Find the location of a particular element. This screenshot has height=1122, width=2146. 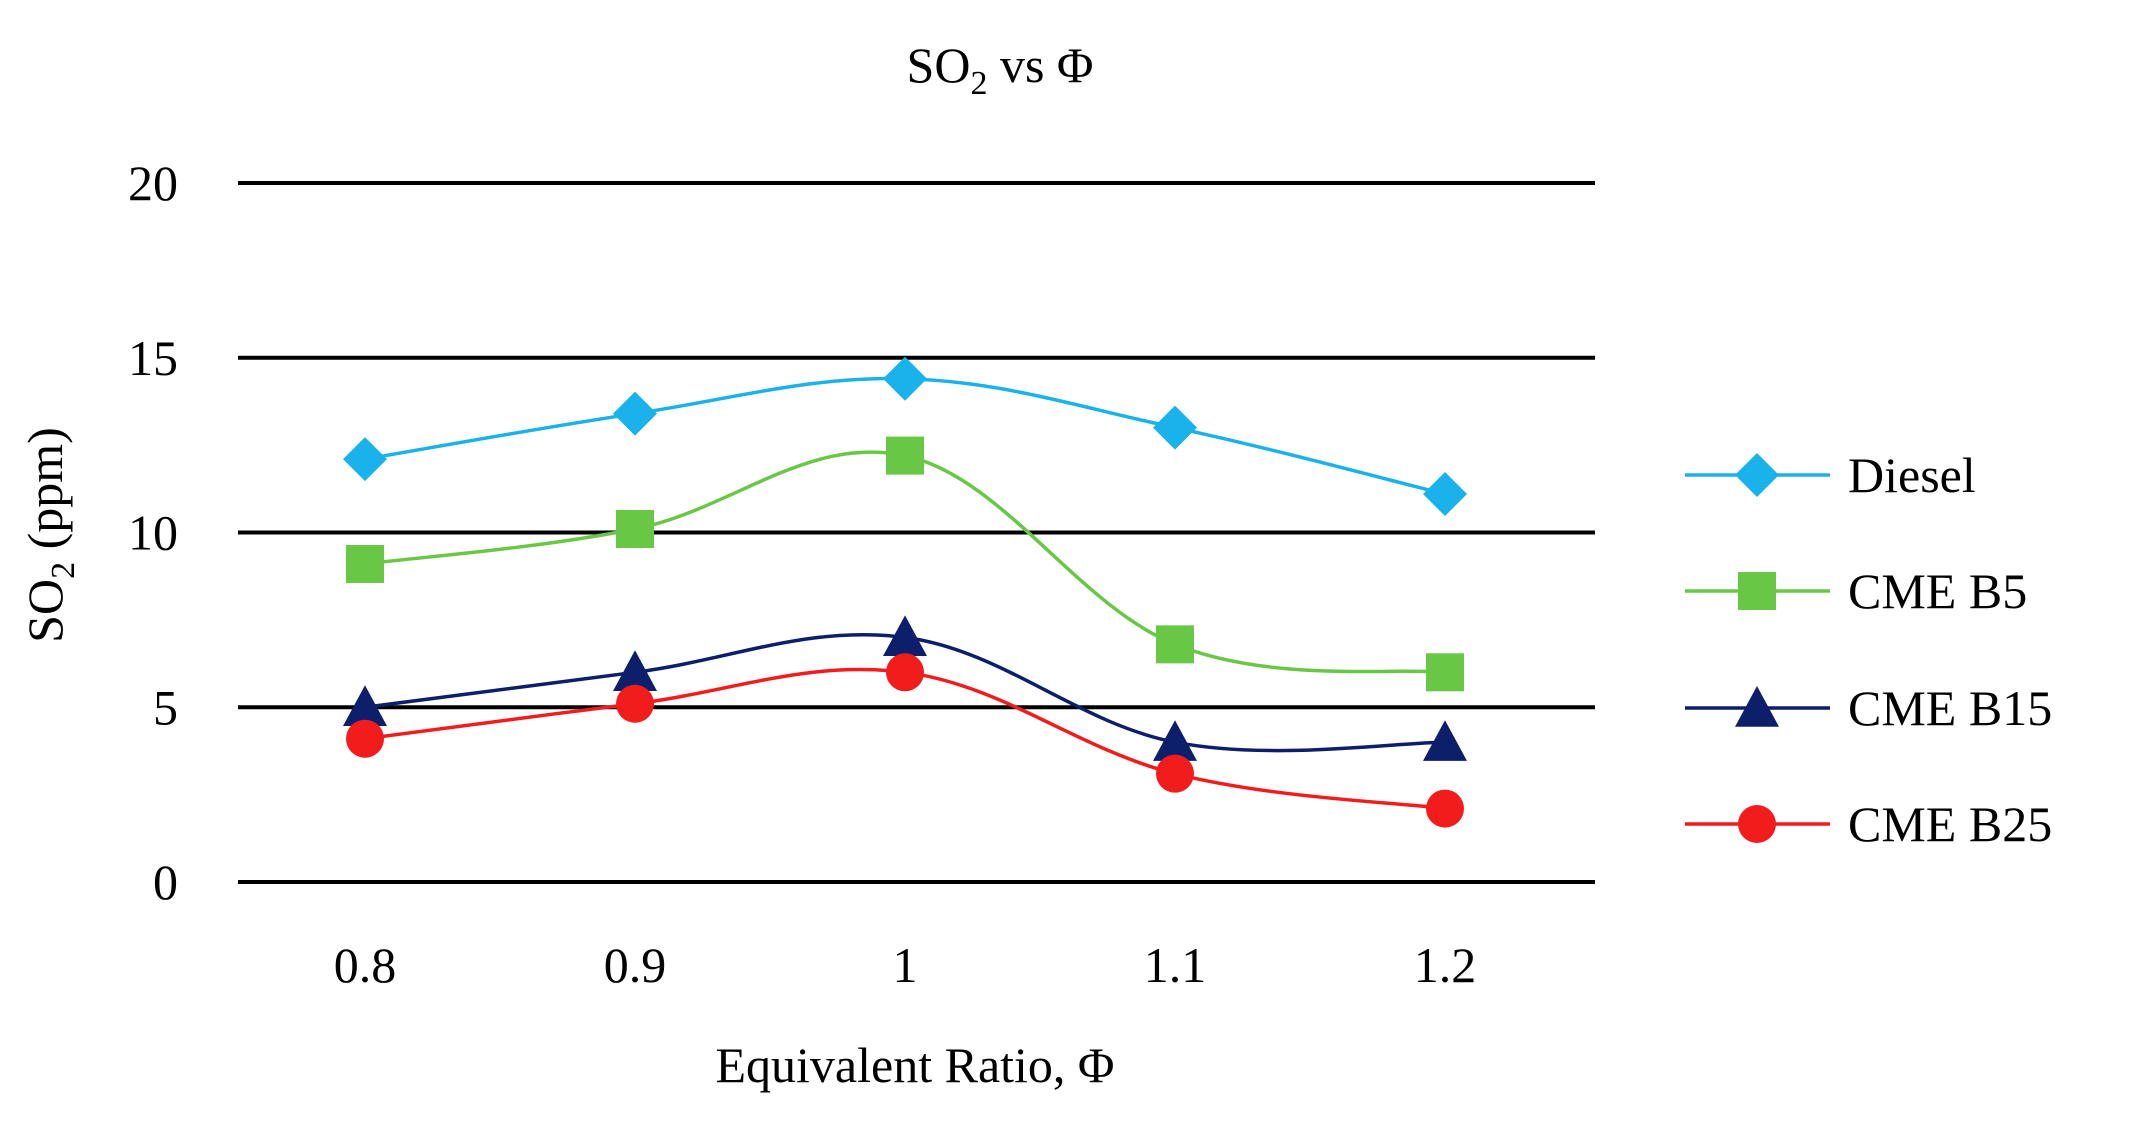

chart-title: SO2 vs Φ is located at coordinates (1000, 69).